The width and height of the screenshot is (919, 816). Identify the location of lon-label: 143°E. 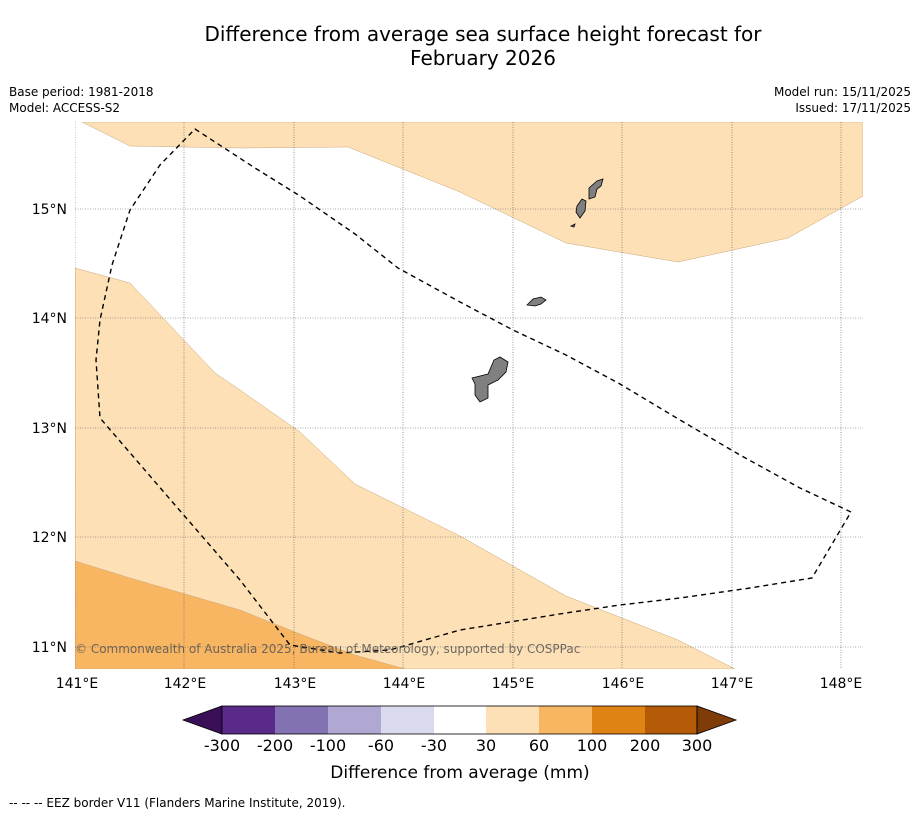
(295, 684).